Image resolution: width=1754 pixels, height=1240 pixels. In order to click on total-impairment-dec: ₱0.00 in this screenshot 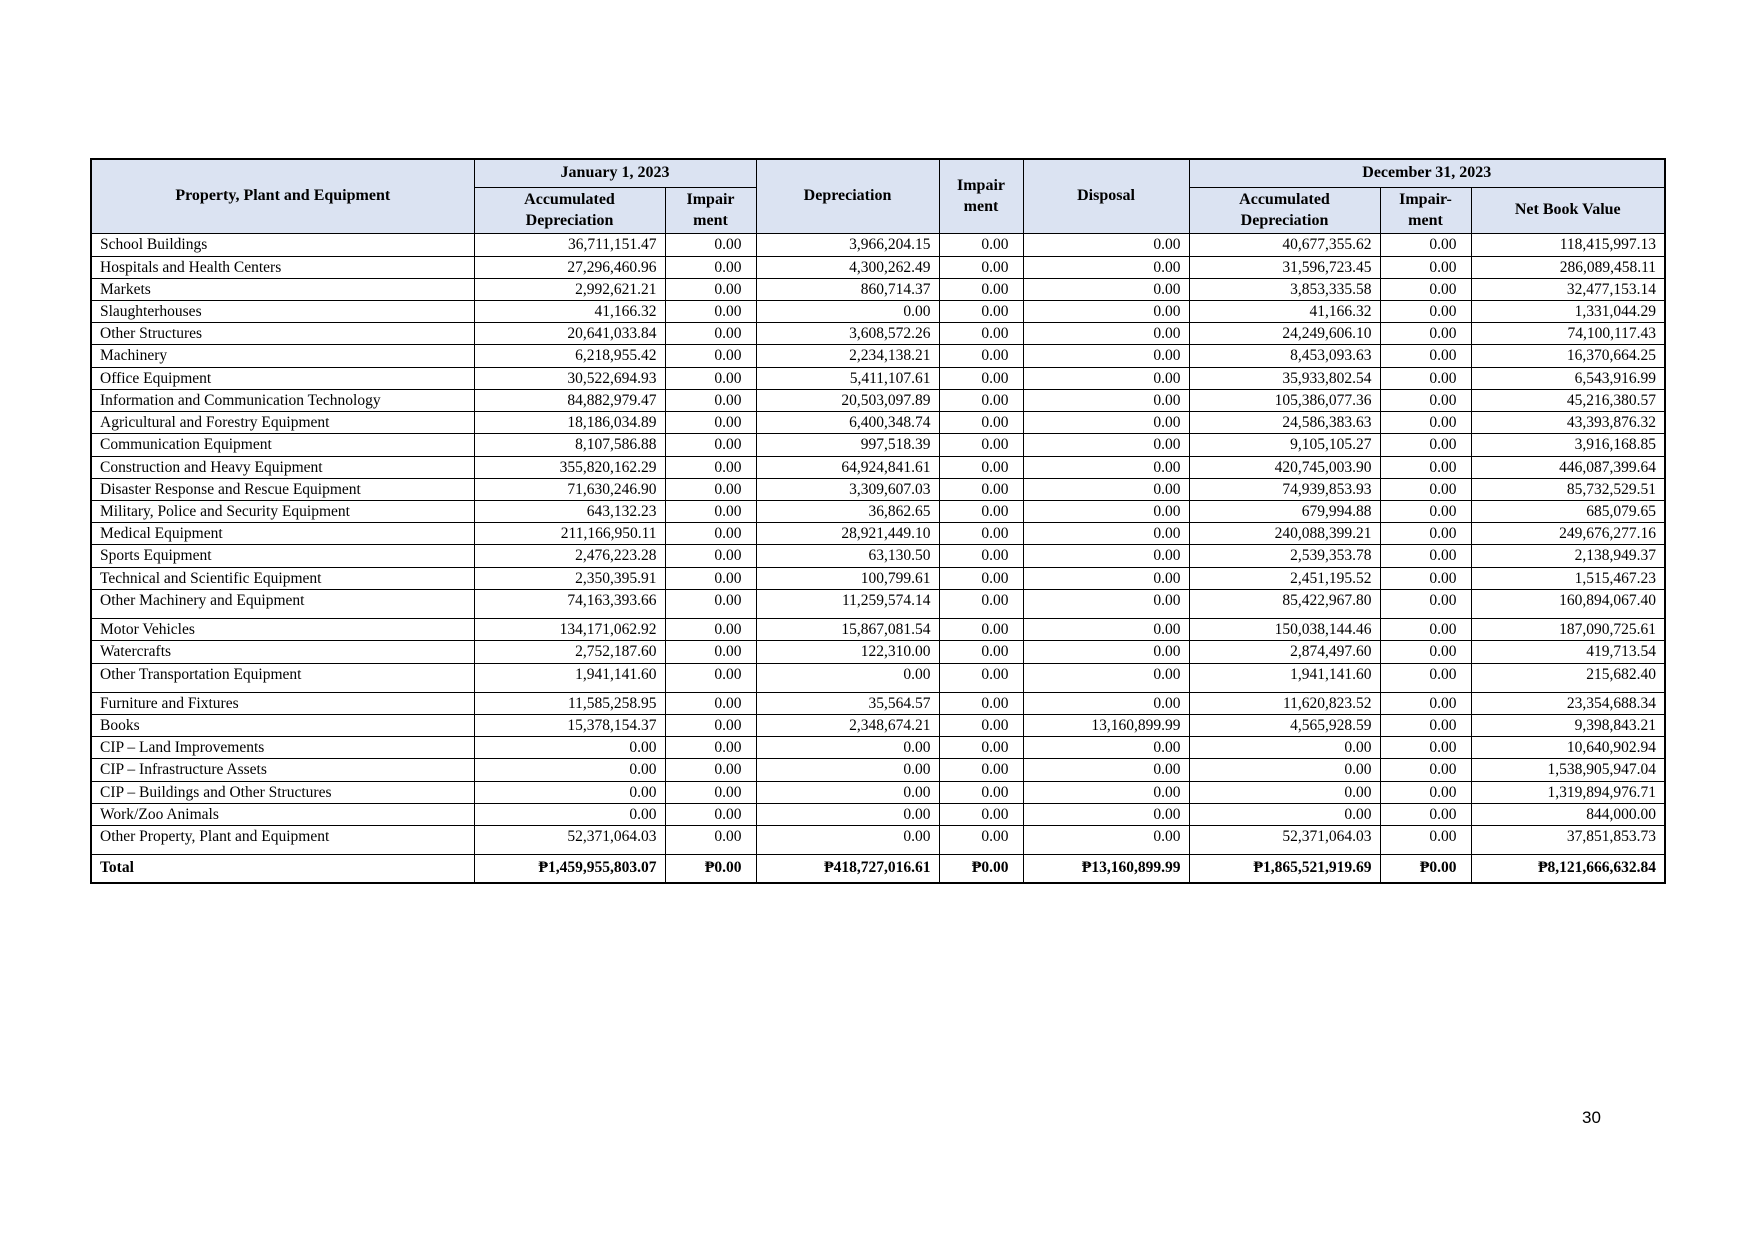, I will do `click(1425, 869)`.